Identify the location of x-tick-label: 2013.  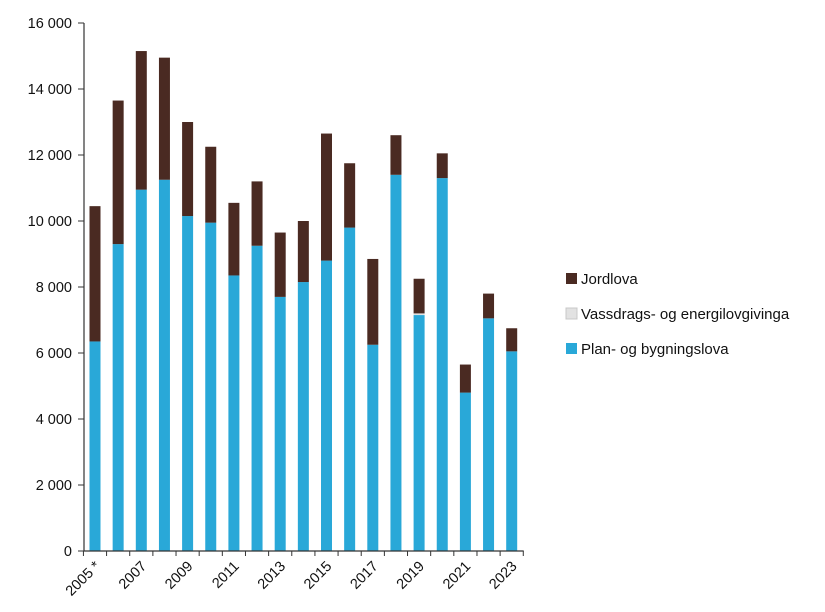
(272, 576).